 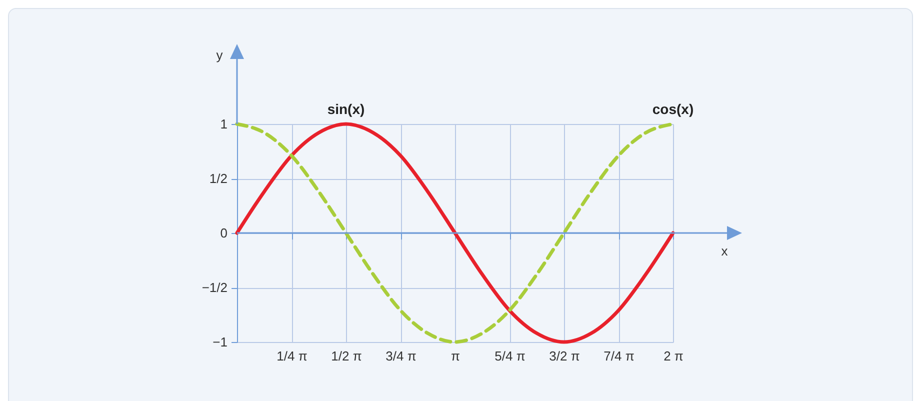 What do you see at coordinates (218, 178) in the screenshot?
I see `y-tick-label: 1/2` at bounding box center [218, 178].